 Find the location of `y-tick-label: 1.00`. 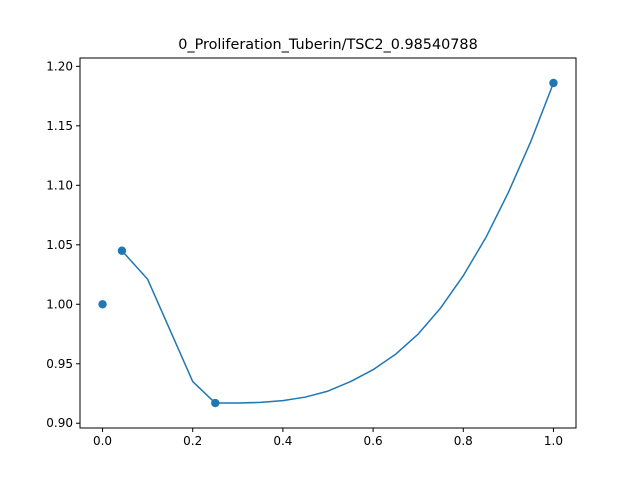

y-tick-label: 1.00 is located at coordinates (59, 304).